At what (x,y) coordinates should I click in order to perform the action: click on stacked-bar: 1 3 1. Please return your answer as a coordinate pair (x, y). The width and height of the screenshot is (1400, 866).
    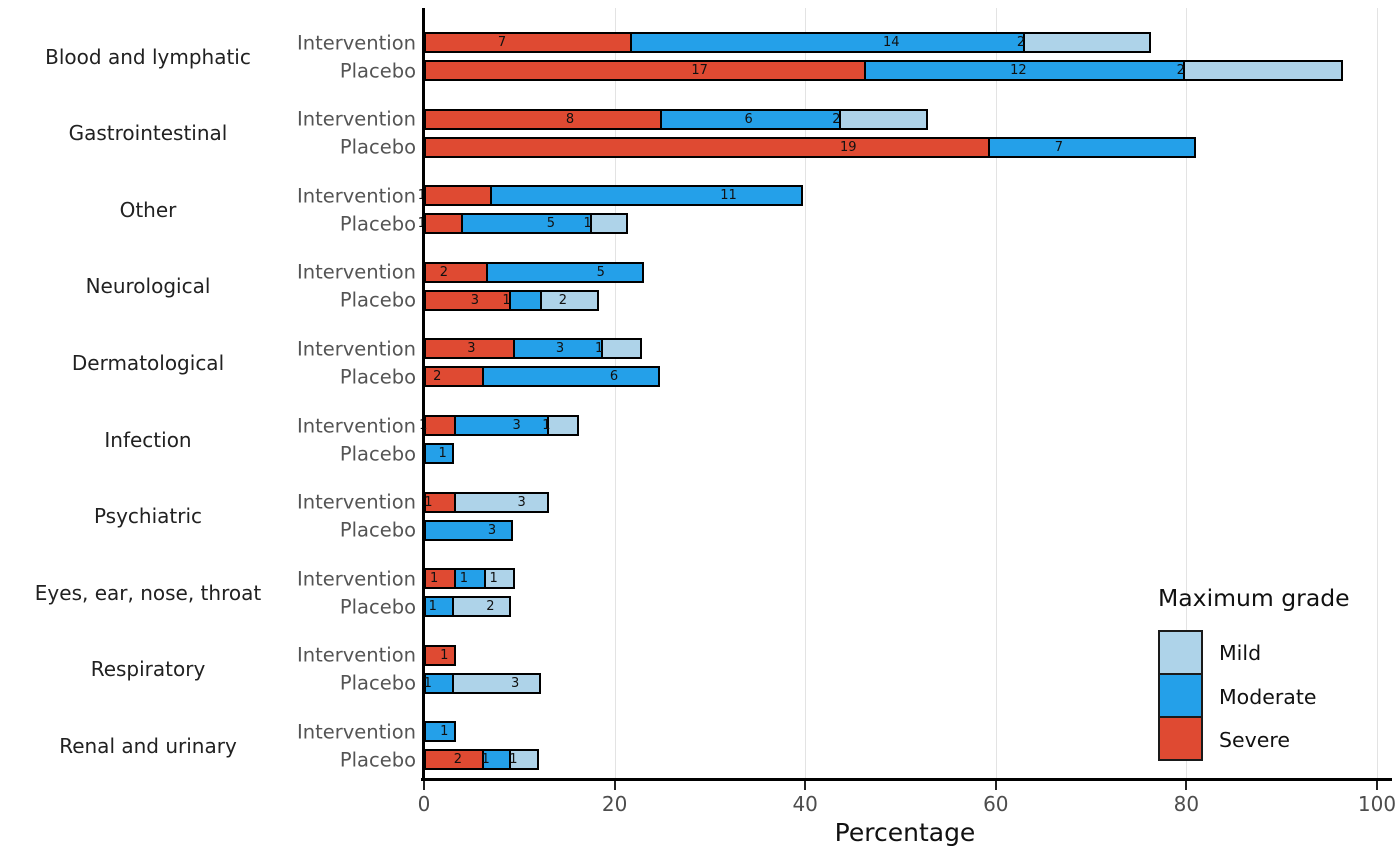
    Looking at the image, I should click on (499, 425).